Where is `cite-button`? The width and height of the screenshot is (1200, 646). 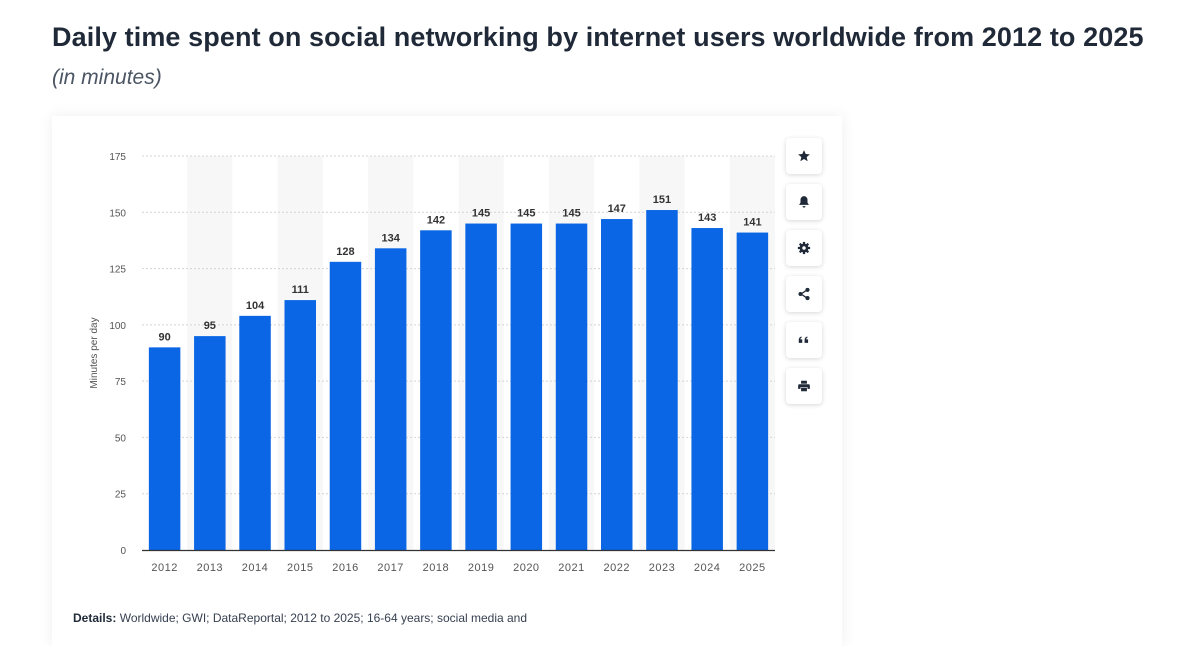 cite-button is located at coordinates (804, 340).